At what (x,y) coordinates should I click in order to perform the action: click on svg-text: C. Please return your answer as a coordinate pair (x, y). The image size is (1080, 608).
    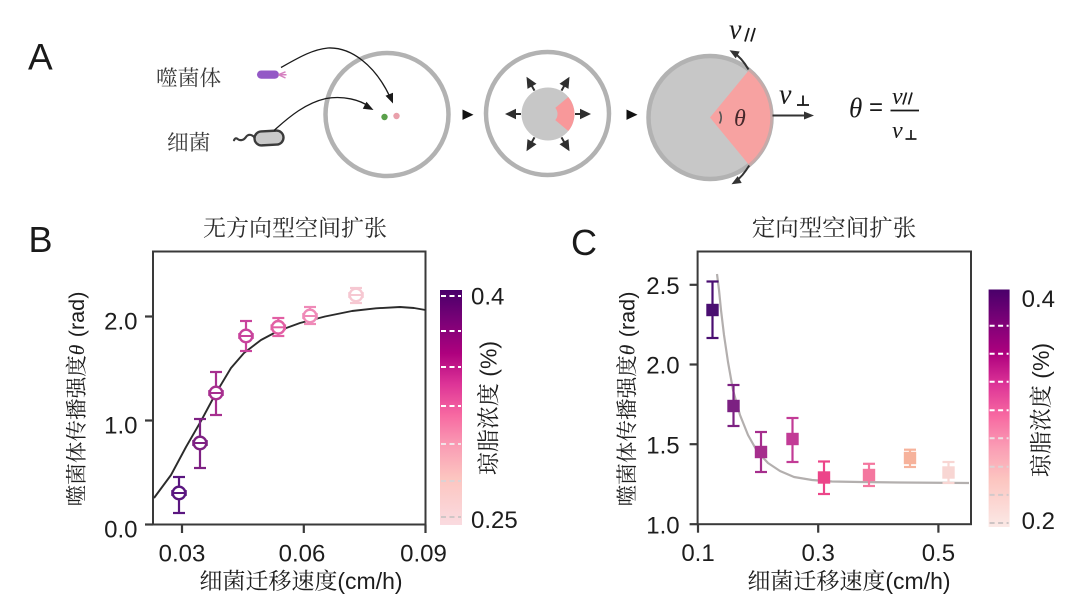
    Looking at the image, I should click on (584, 242).